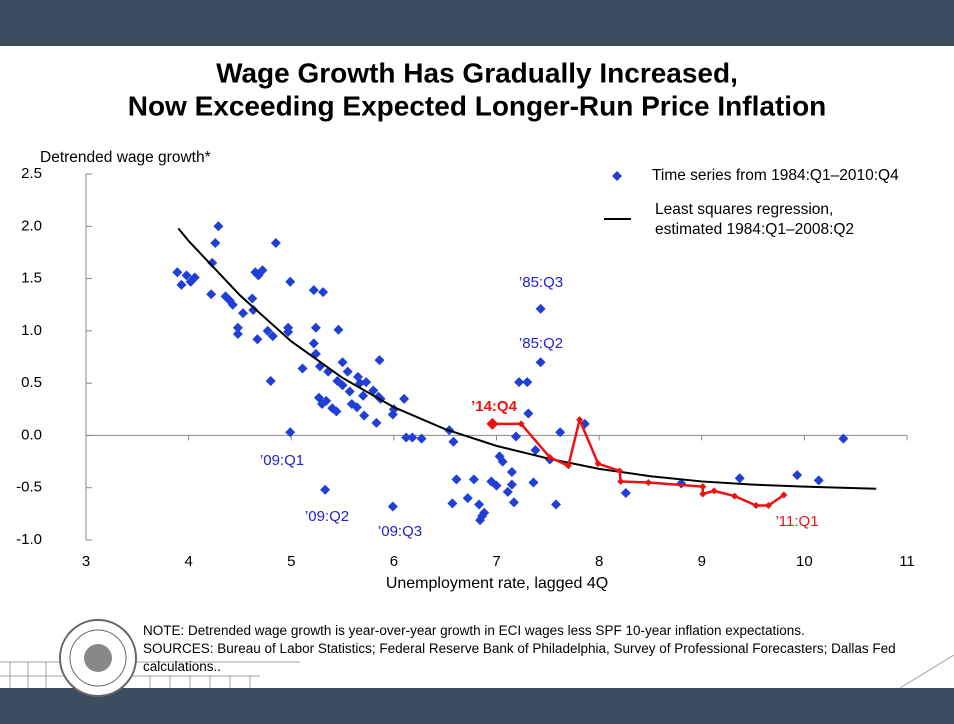 The height and width of the screenshot is (724, 954). I want to click on annotation: ’09:Q2, so click(327, 516).